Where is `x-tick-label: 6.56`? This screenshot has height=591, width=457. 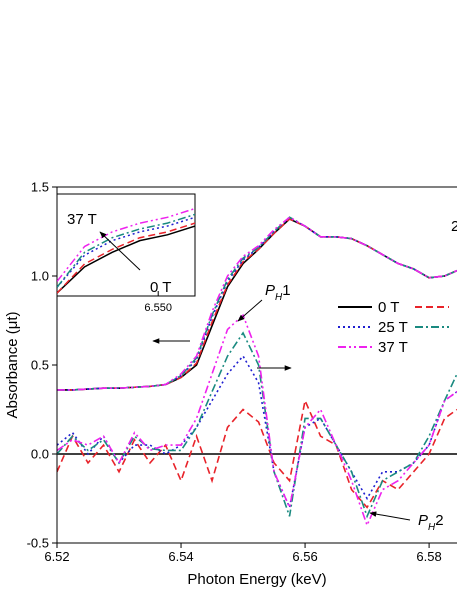
x-tick-label: 6.56 is located at coordinates (304, 556).